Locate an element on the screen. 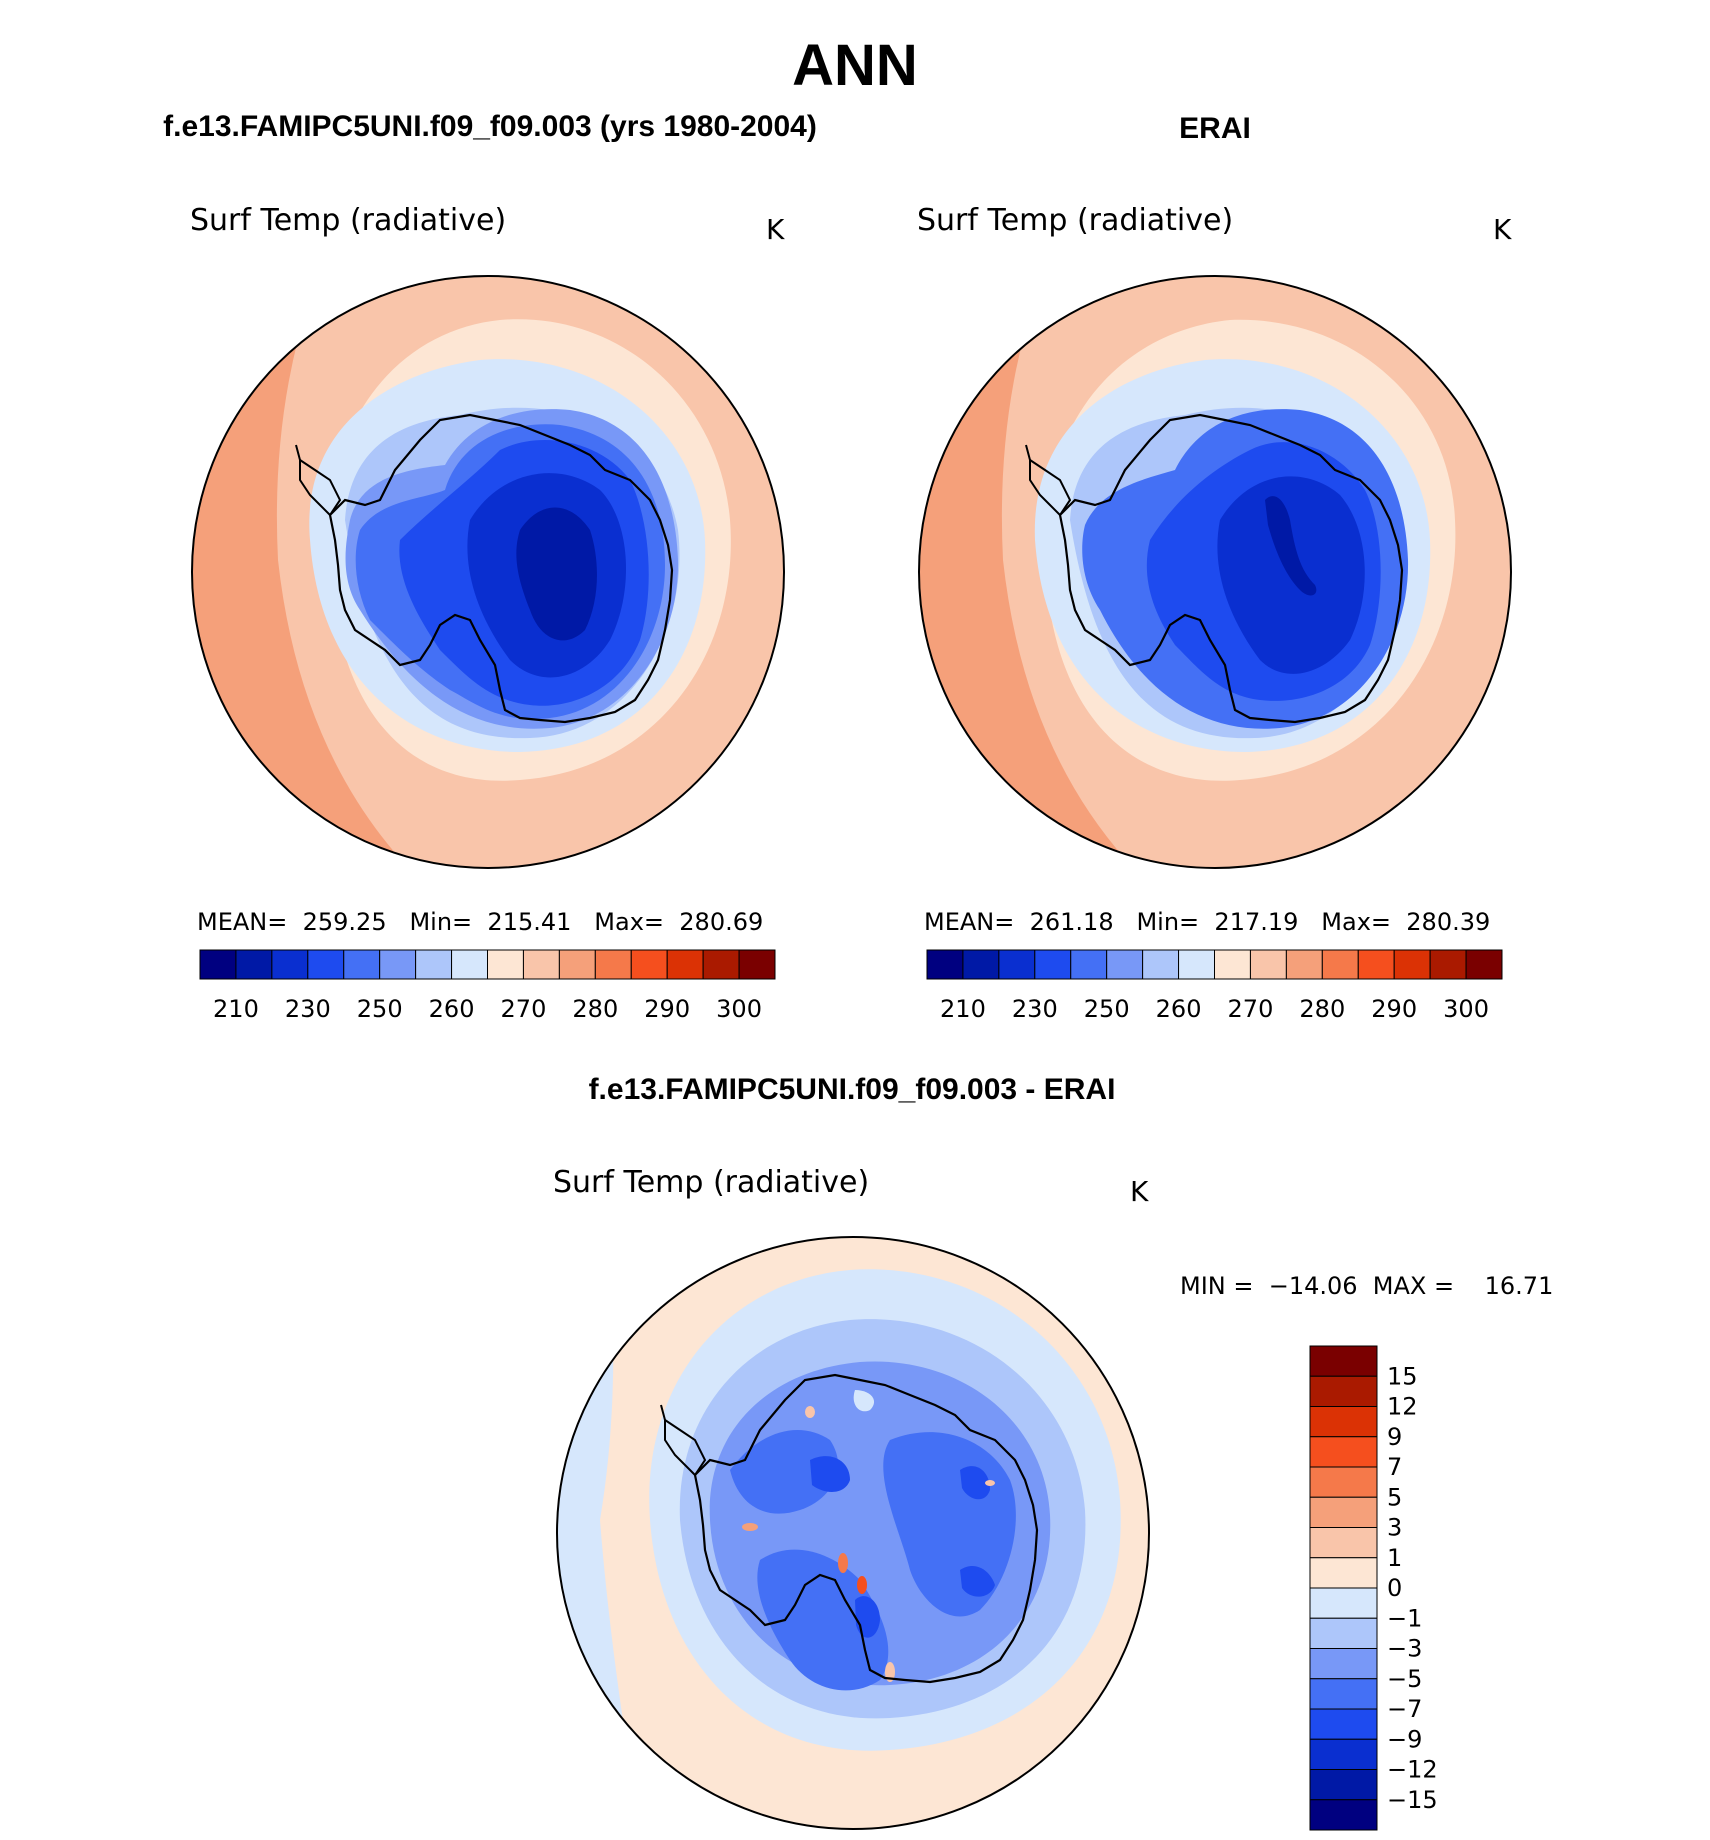 This screenshot has width=1710, height=1840. model-colorbar-label: 290 is located at coordinates (667, 1009).